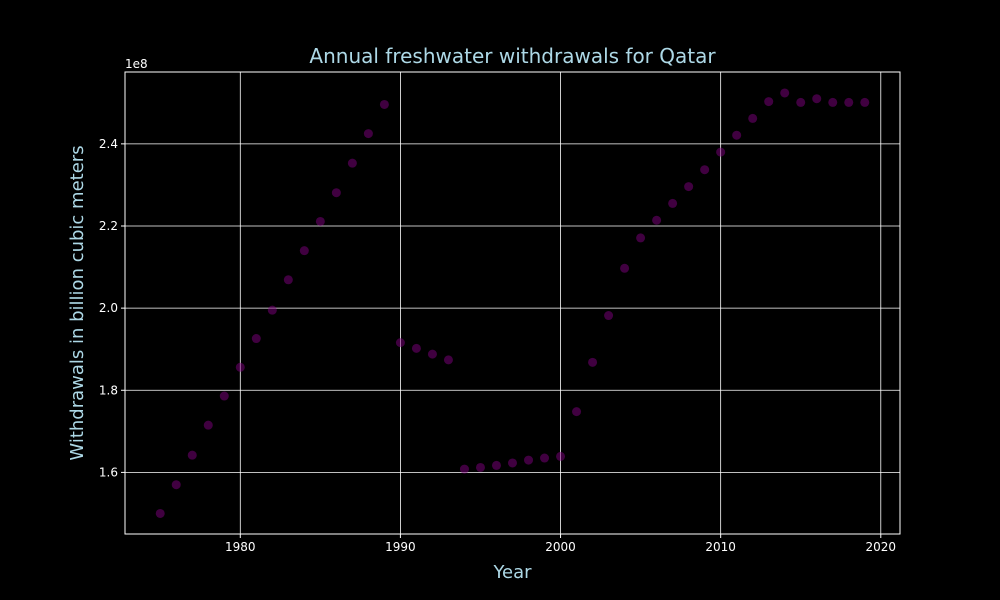 The height and width of the screenshot is (600, 1000). Describe the element at coordinates (108, 144) in the screenshot. I see `y-tick-label: 2.4` at that location.